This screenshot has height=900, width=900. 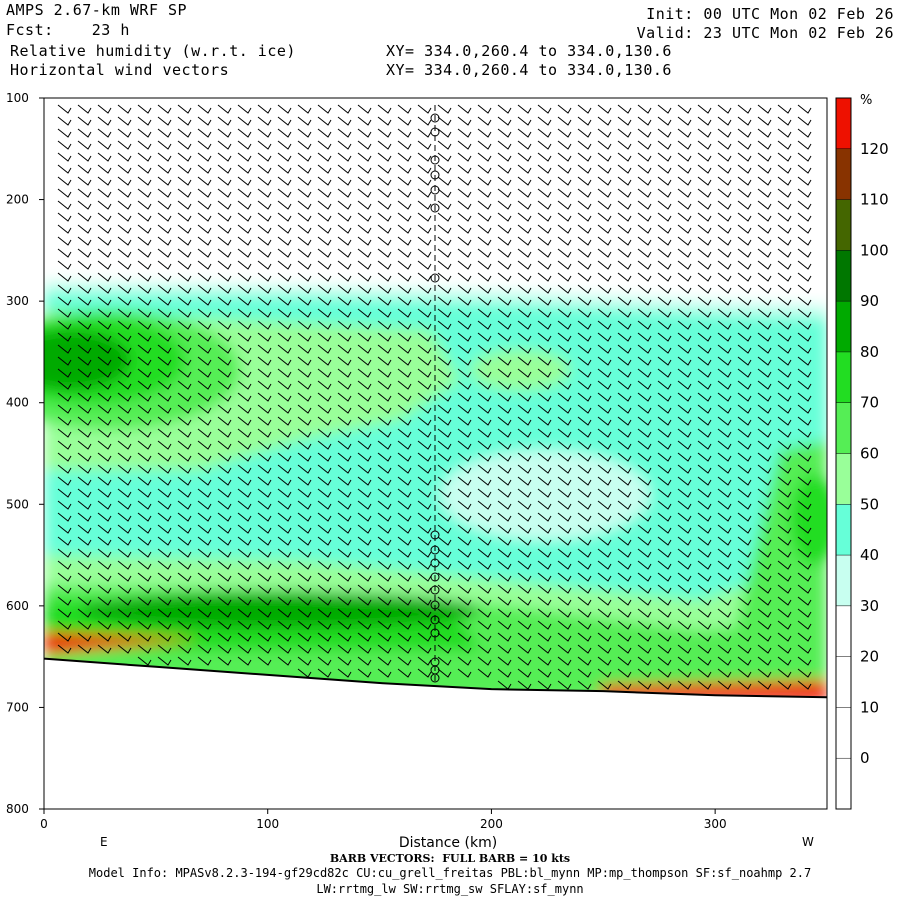 What do you see at coordinates (869, 606) in the screenshot?
I see `colorbar-level-label: 30` at bounding box center [869, 606].